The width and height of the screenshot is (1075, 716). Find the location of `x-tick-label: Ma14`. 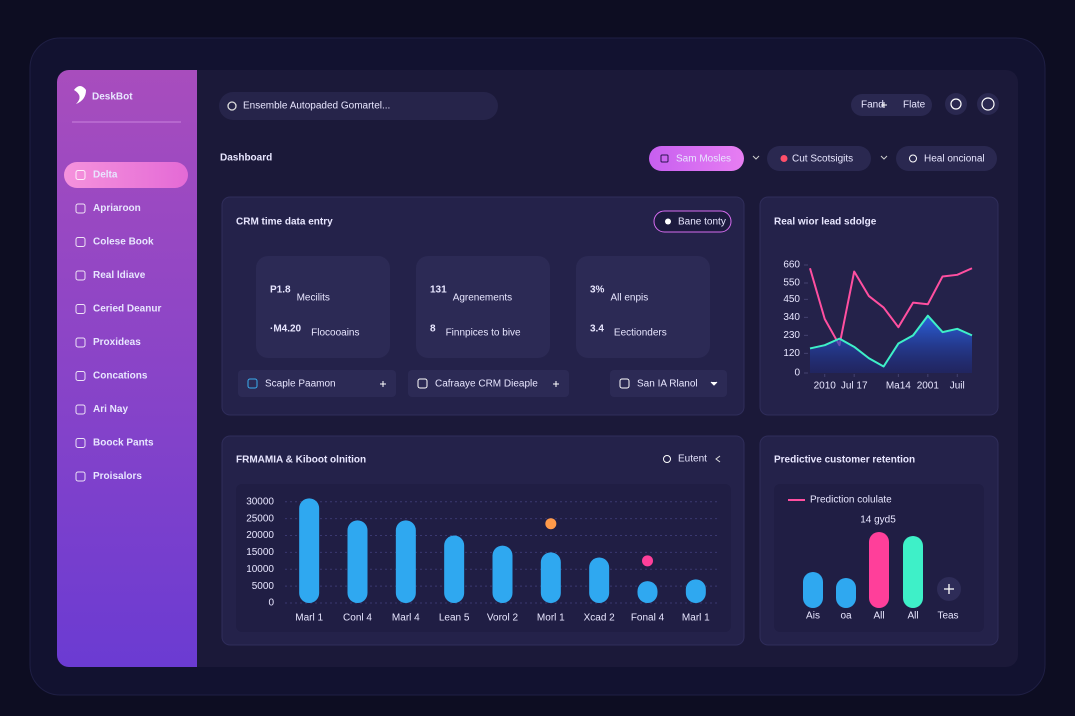

x-tick-label: Ma14 is located at coordinates (898, 386).